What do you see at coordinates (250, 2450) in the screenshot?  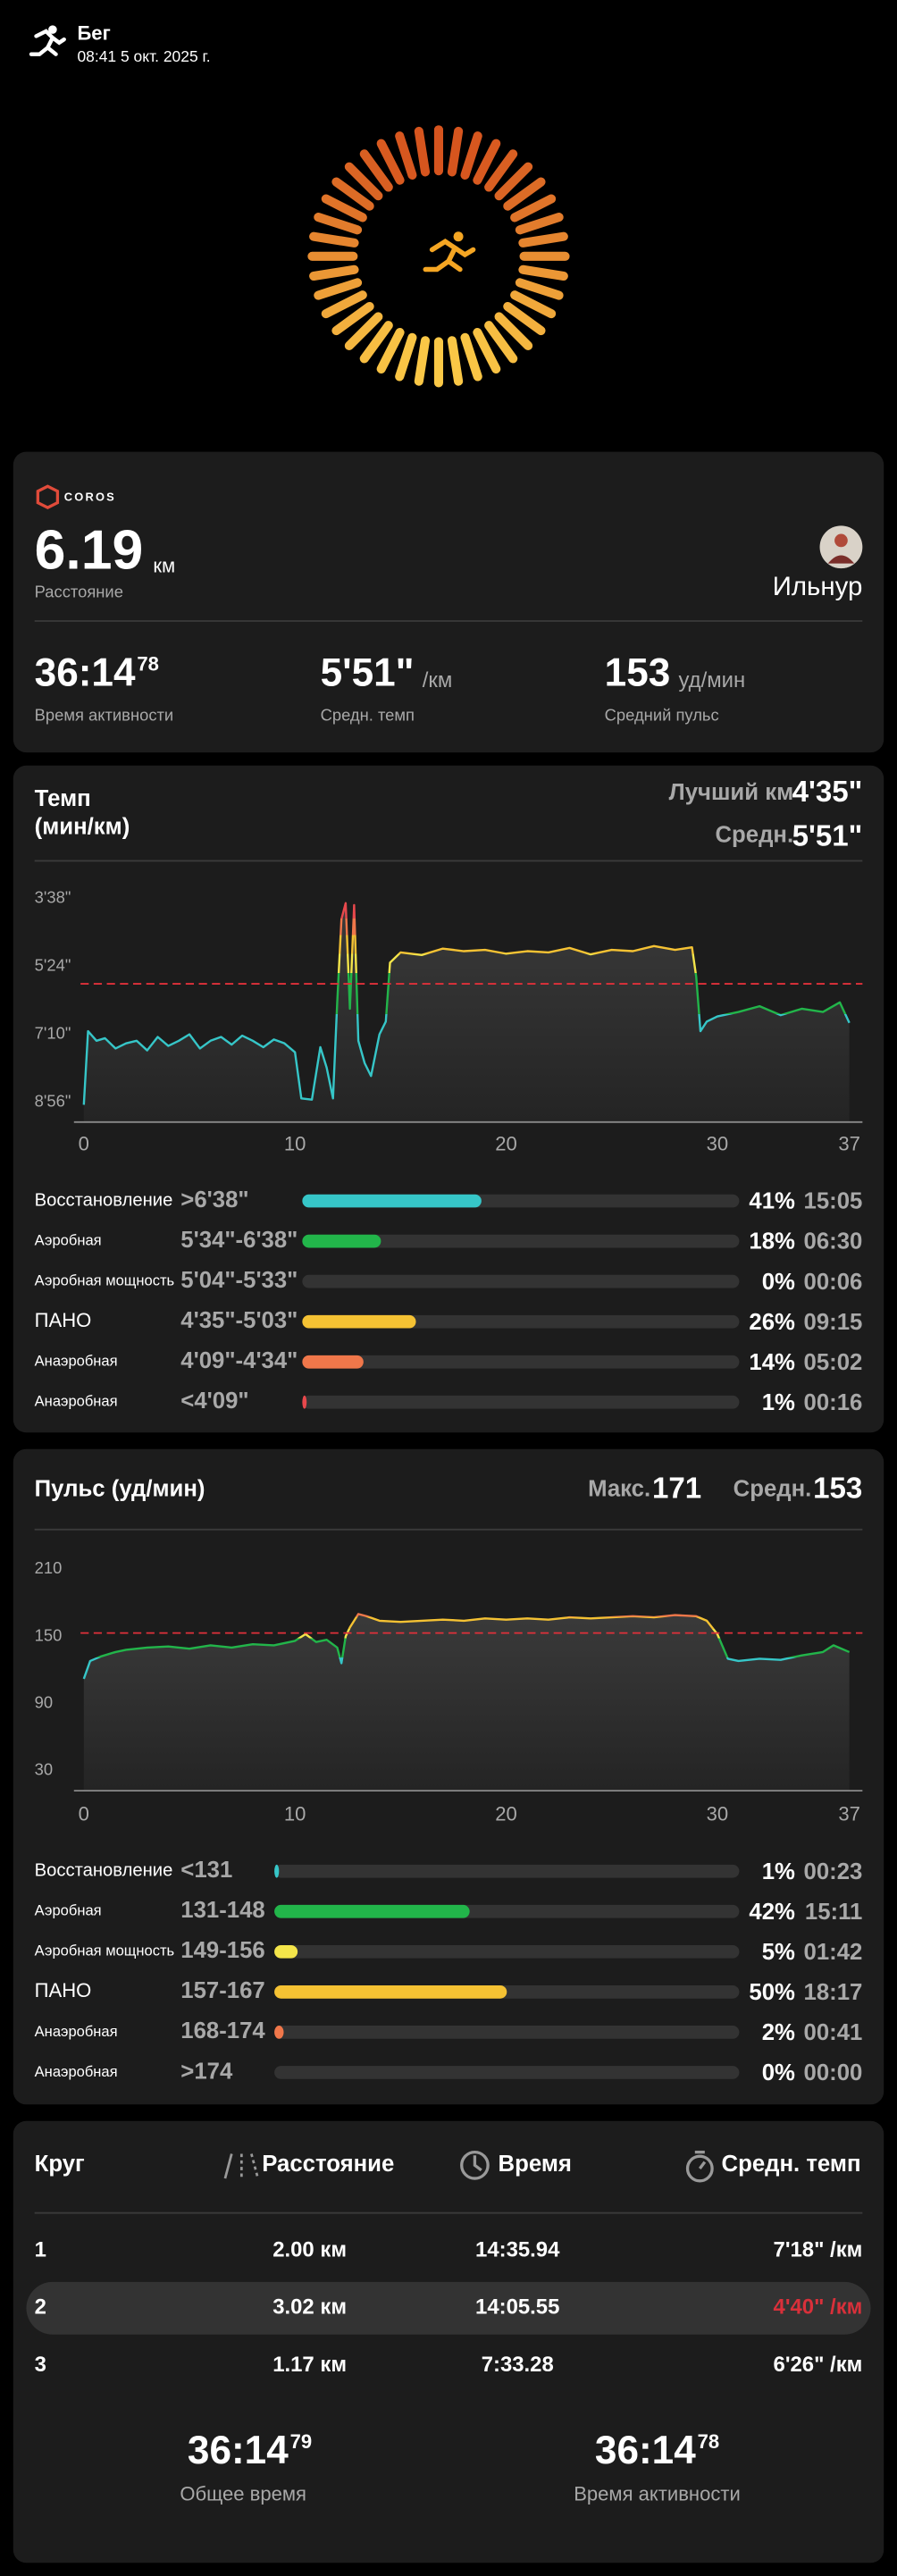 I see `total-time: 36:14 79` at bounding box center [250, 2450].